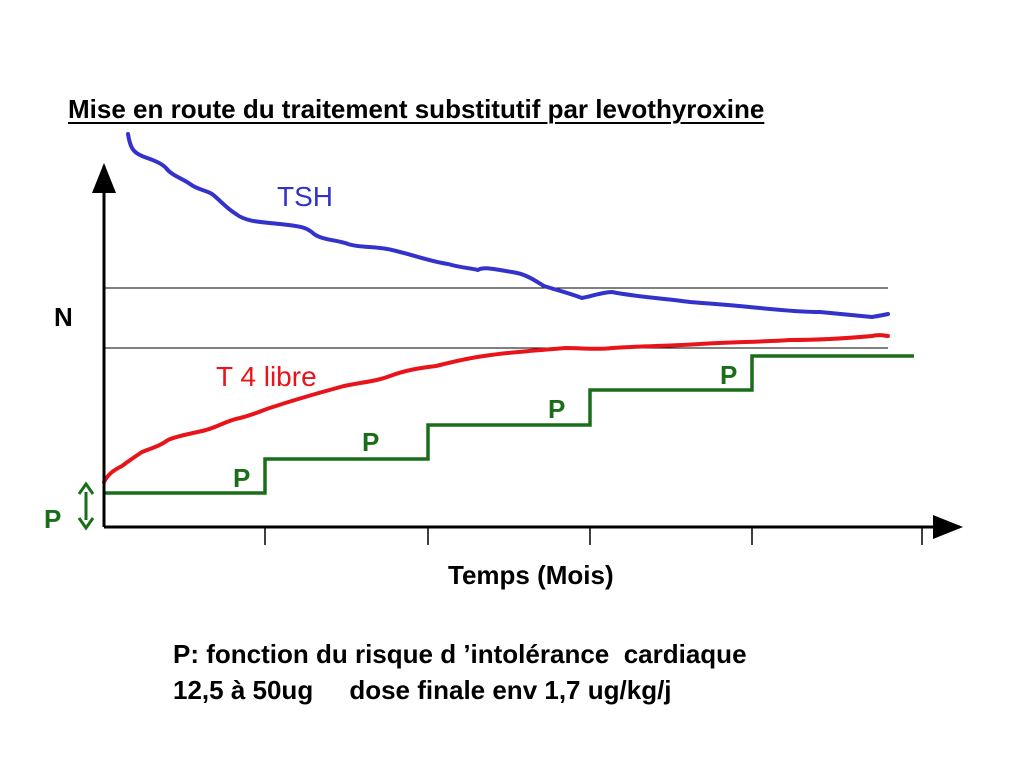 Image resolution: width=1024 pixels, height=768 pixels. What do you see at coordinates (531, 575) in the screenshot?
I see `x-axis-label: Temps (Mois)` at bounding box center [531, 575].